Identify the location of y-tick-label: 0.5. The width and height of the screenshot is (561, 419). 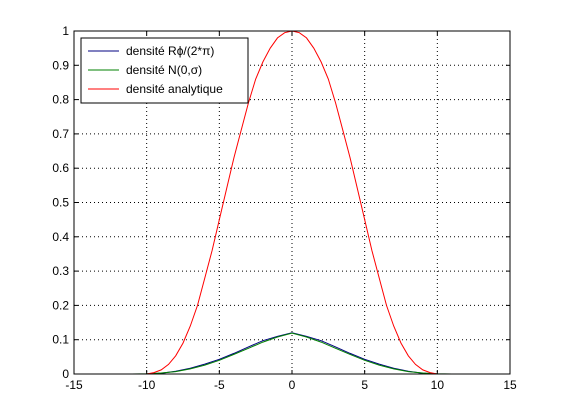
(60, 203).